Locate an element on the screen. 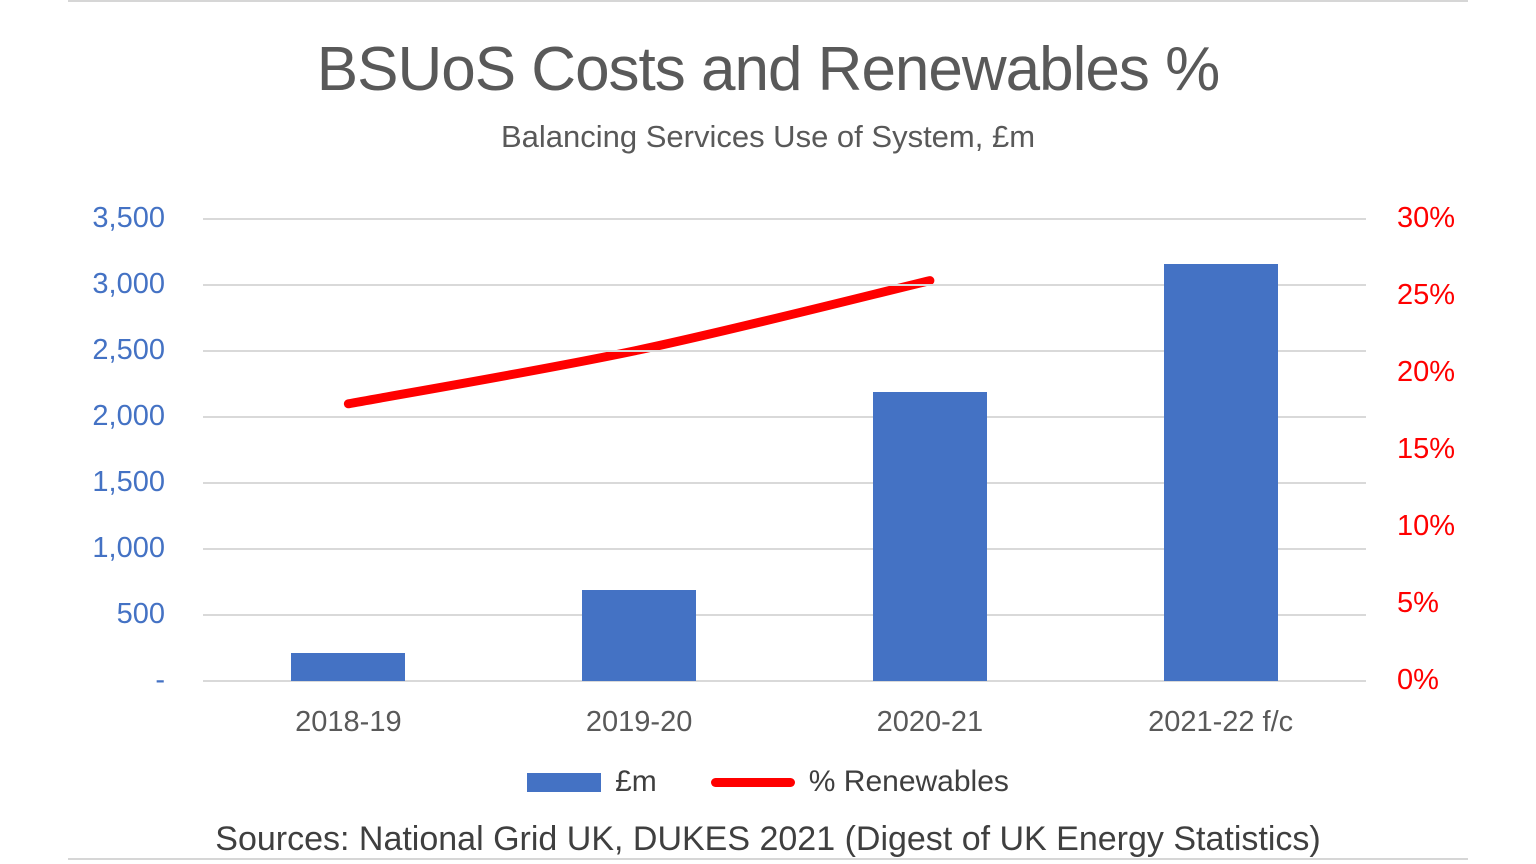  left-axis-tick: 2,500 is located at coordinates (128, 350).